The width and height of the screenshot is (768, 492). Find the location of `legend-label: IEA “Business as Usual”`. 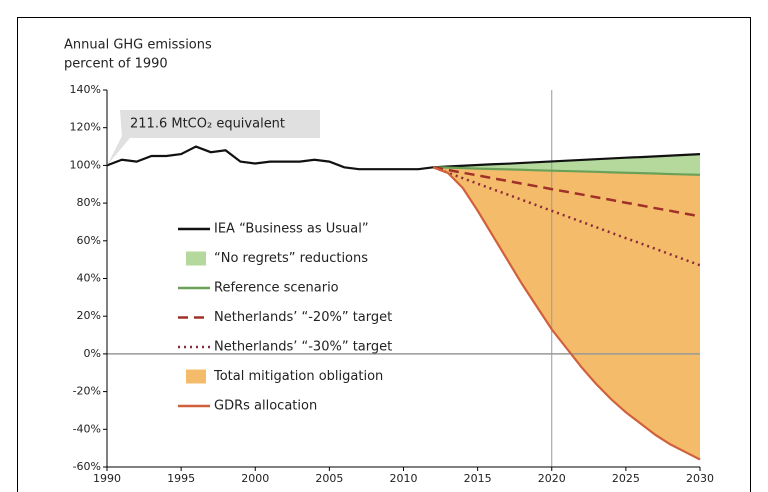

legend-label: IEA “Business as Usual” is located at coordinates (291, 229).